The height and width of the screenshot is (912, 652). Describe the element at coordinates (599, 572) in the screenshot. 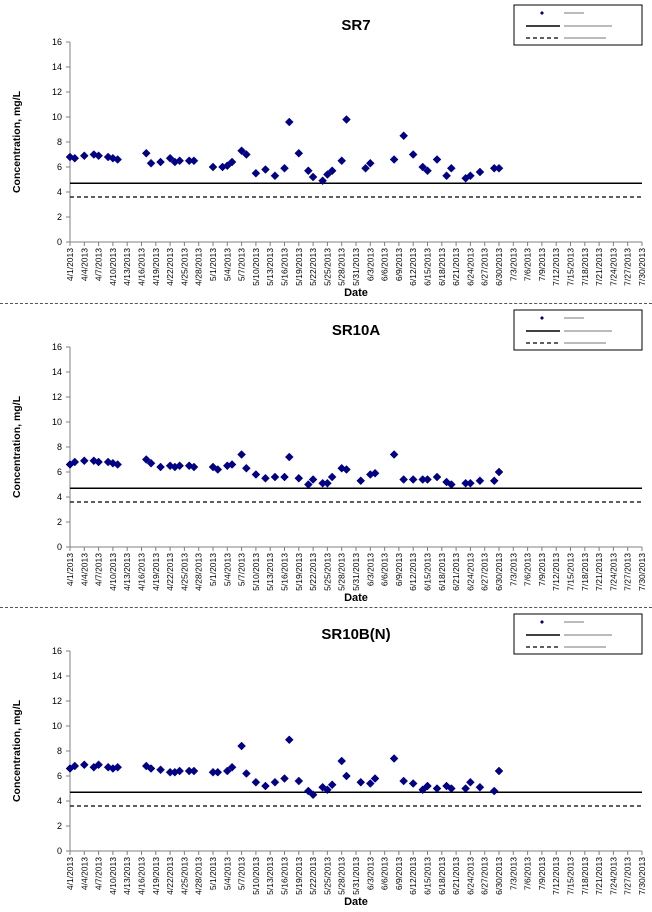

I see `x-tick-label: 7/21/2013` at that location.